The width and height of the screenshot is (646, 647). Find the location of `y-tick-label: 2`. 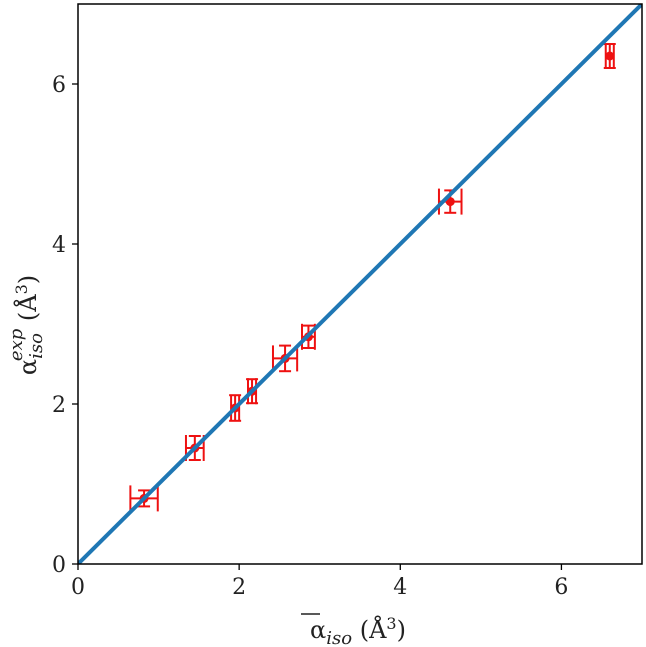

y-tick-label: 2 is located at coordinates (59, 405).